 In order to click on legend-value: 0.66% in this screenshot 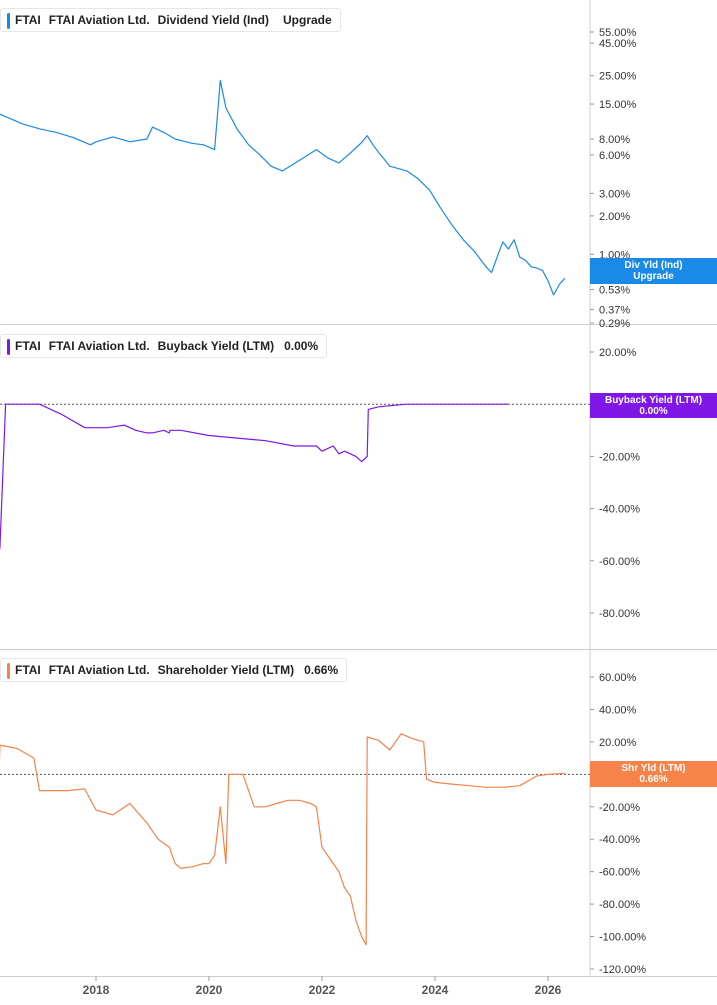, I will do `click(321, 670)`.